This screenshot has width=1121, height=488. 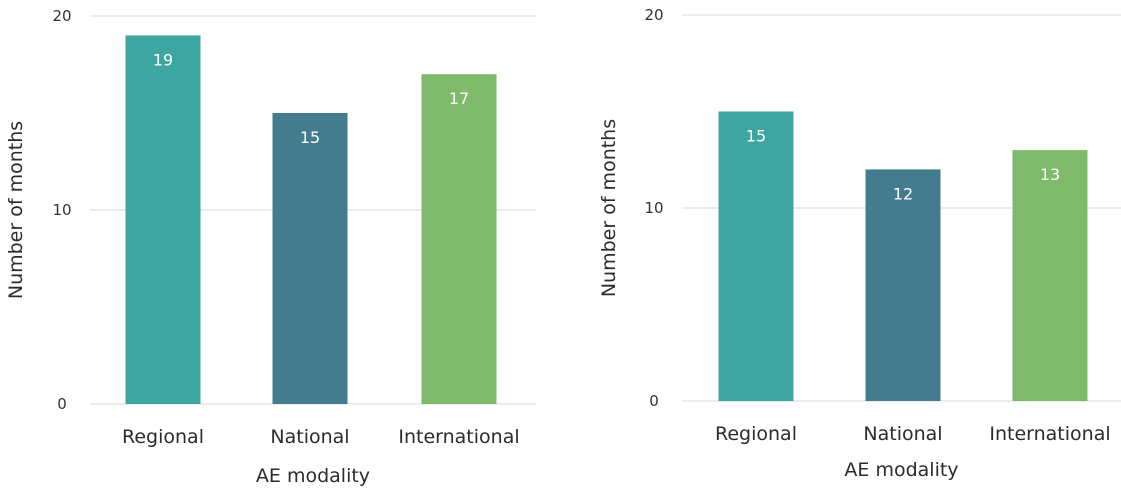 I want to click on data-label: 17, so click(x=459, y=98).